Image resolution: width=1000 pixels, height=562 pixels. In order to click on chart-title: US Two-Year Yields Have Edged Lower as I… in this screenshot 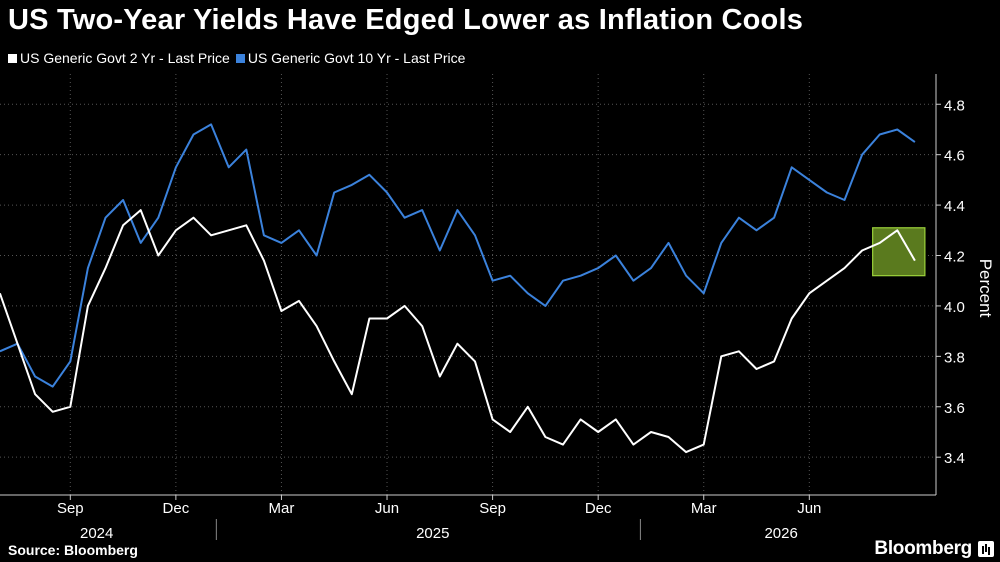, I will do `click(406, 20)`.